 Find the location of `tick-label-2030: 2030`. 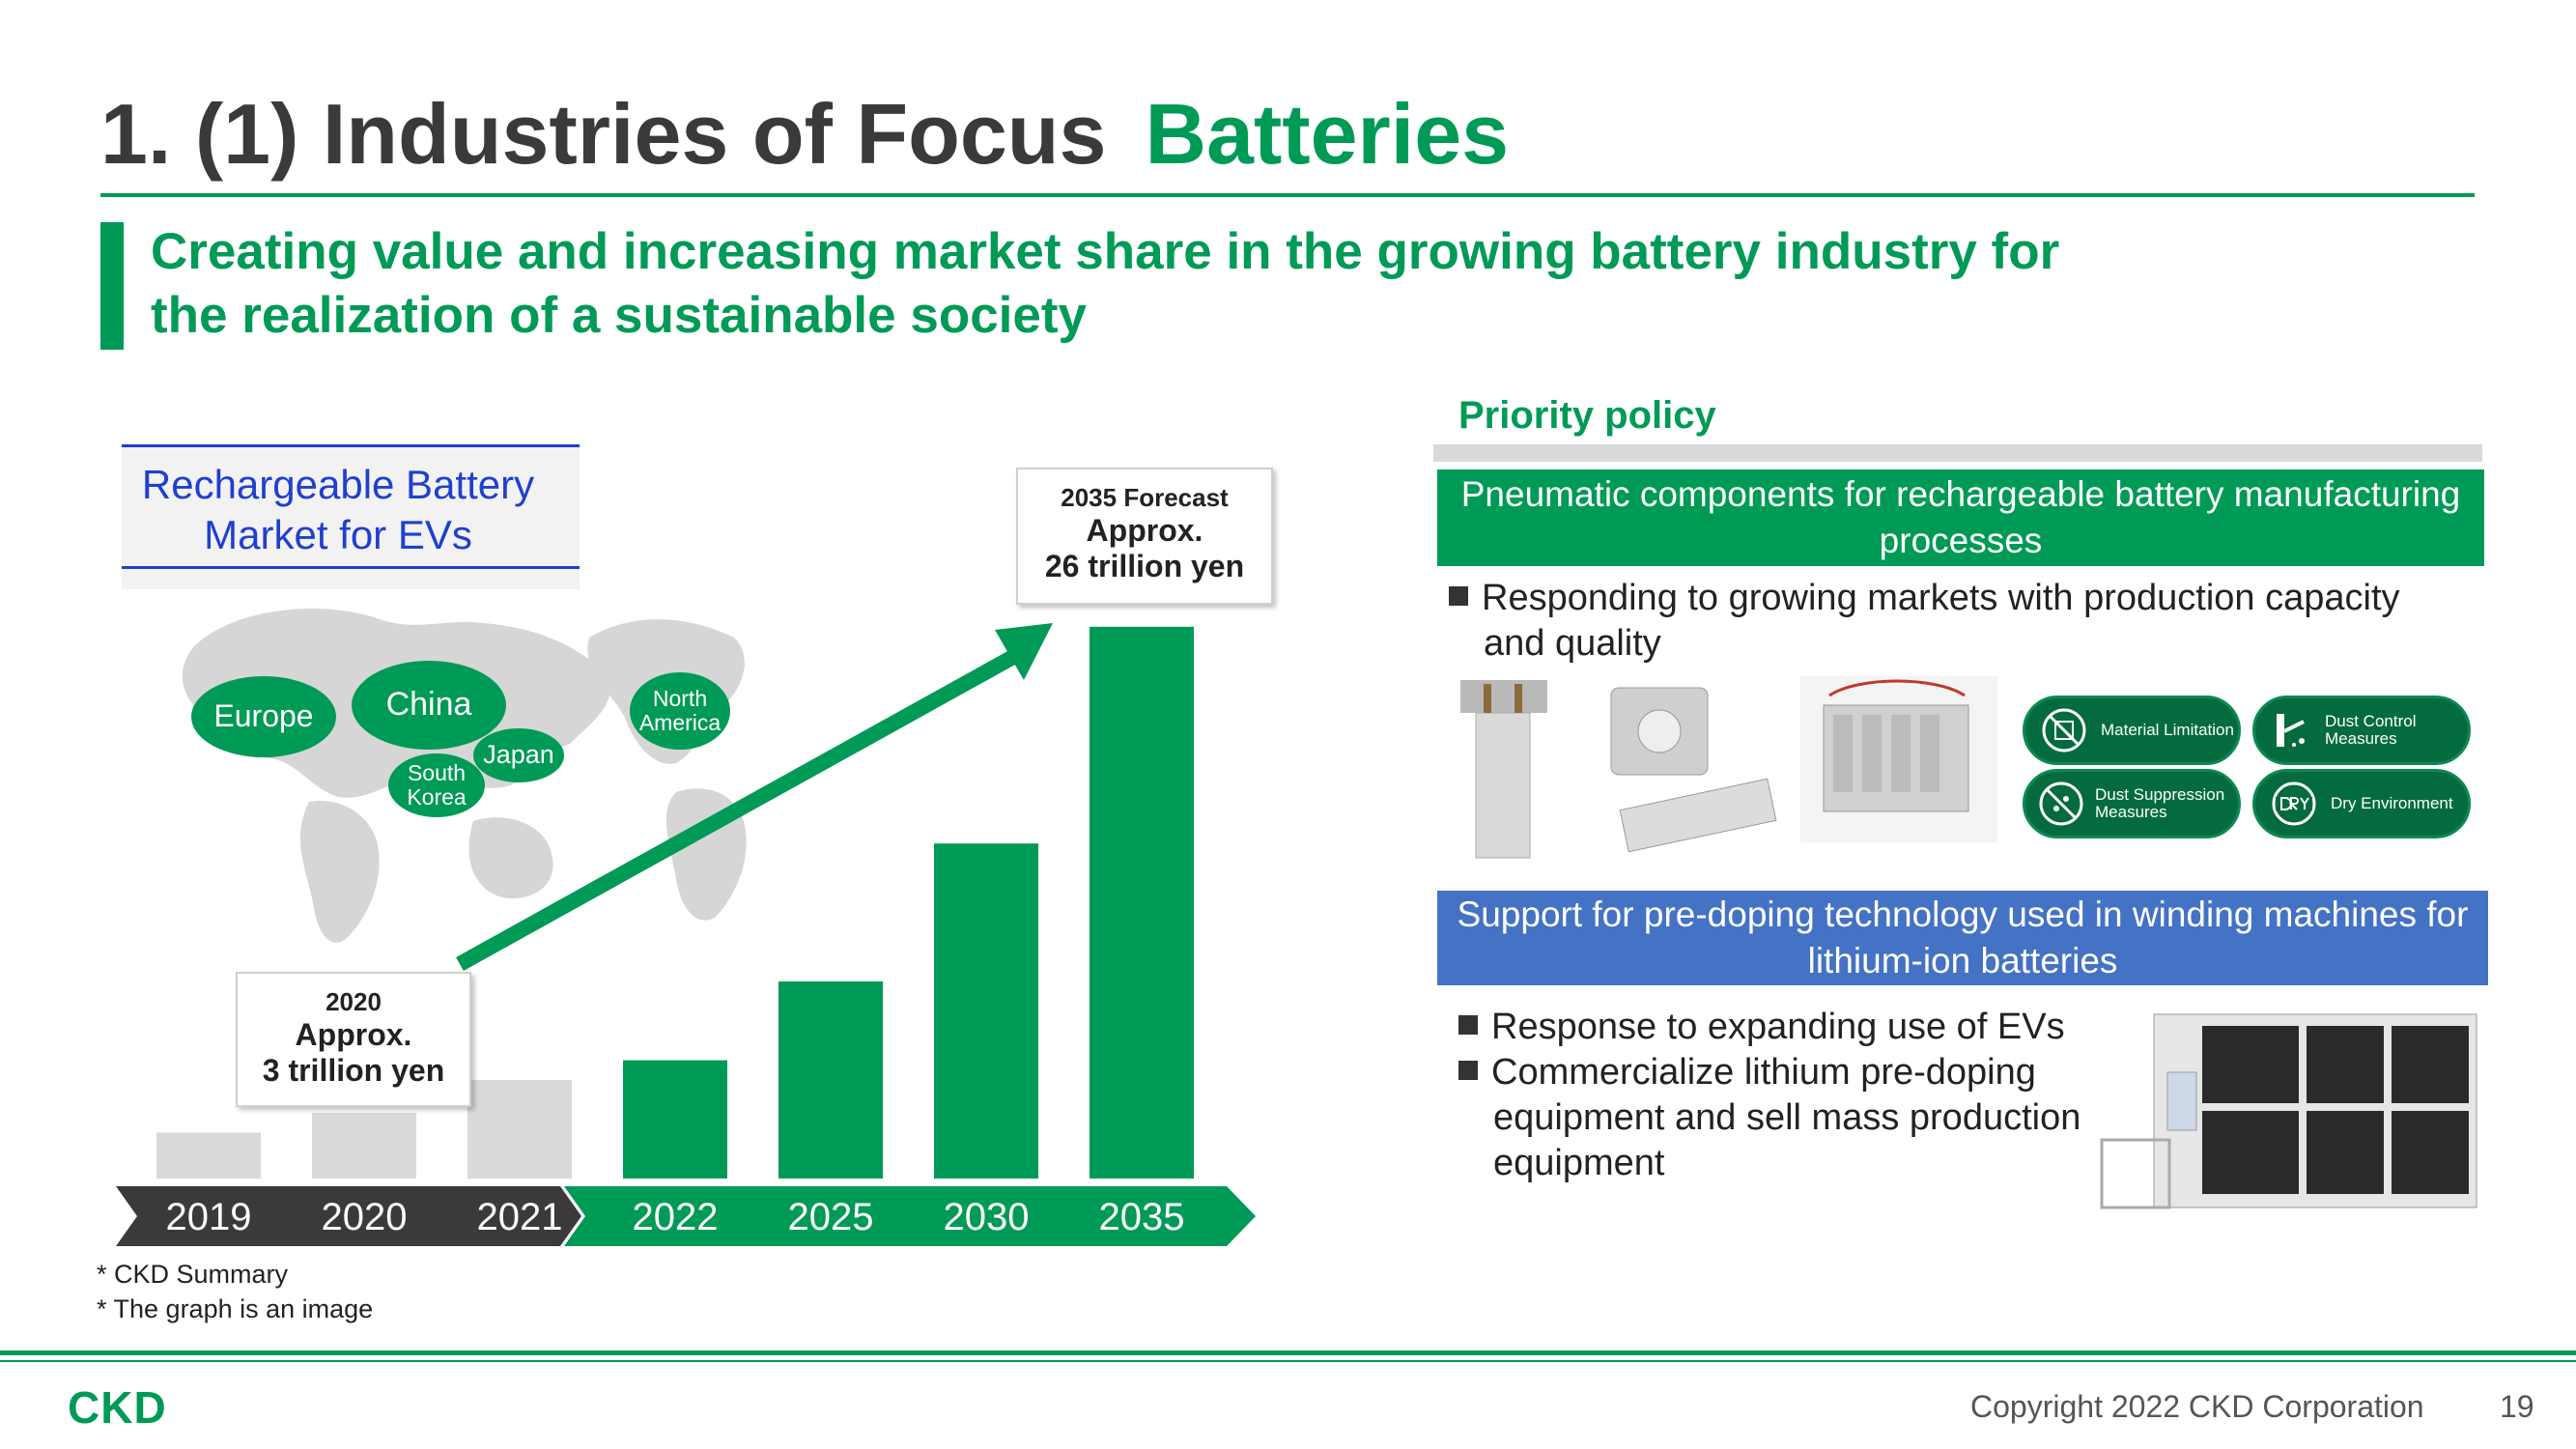

tick-label-2030: 2030 is located at coordinates (987, 1217).